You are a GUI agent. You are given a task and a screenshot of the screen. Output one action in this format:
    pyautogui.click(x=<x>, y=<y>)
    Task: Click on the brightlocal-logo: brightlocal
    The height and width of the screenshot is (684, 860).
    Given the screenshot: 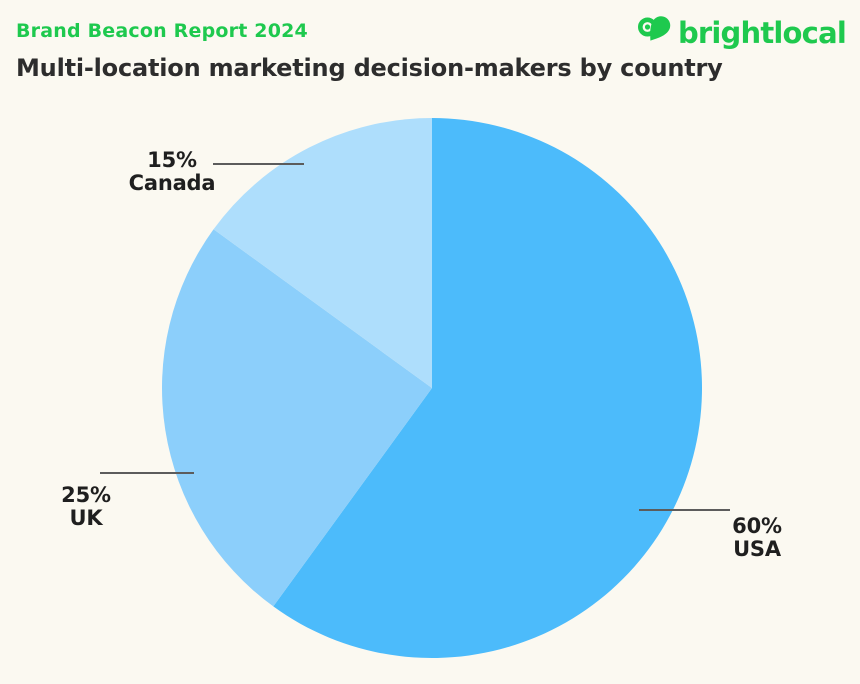 What is the action you would take?
    pyautogui.click(x=741, y=33)
    